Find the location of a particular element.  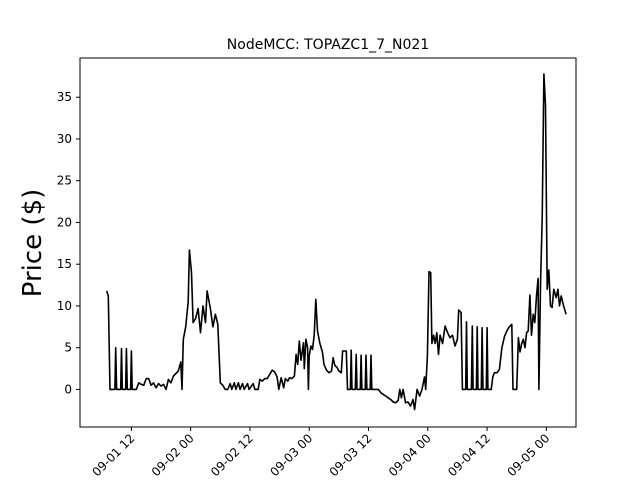

y-tick-label: 30 is located at coordinates (64, 139).